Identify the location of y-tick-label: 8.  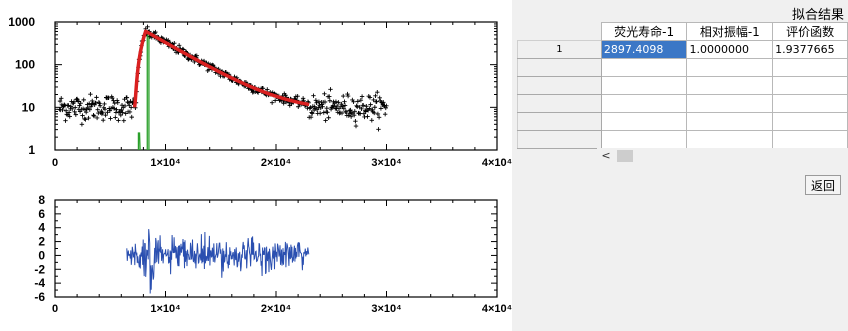
(41, 200).